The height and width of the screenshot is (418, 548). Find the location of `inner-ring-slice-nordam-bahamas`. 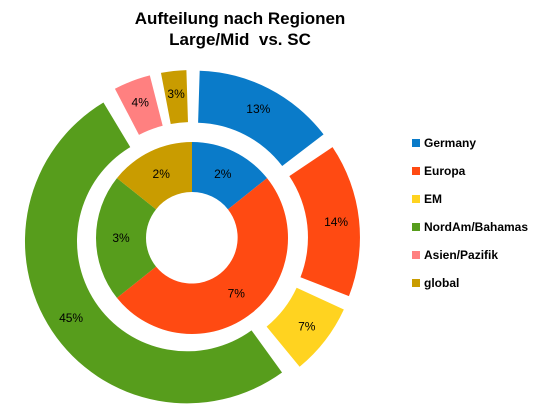

inner-ring-slice-nordam-bahamas is located at coordinates (126, 238).